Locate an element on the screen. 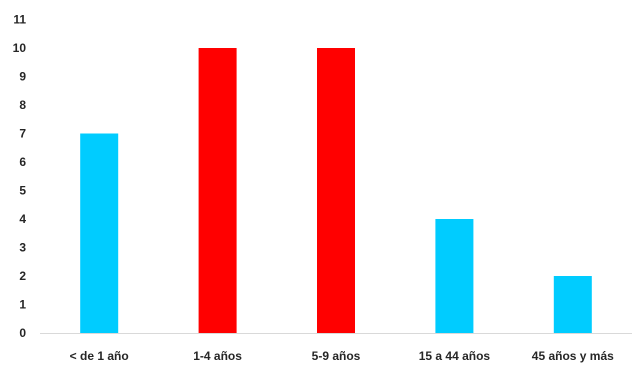  y-tick-label: 11 is located at coordinates (19, 20).